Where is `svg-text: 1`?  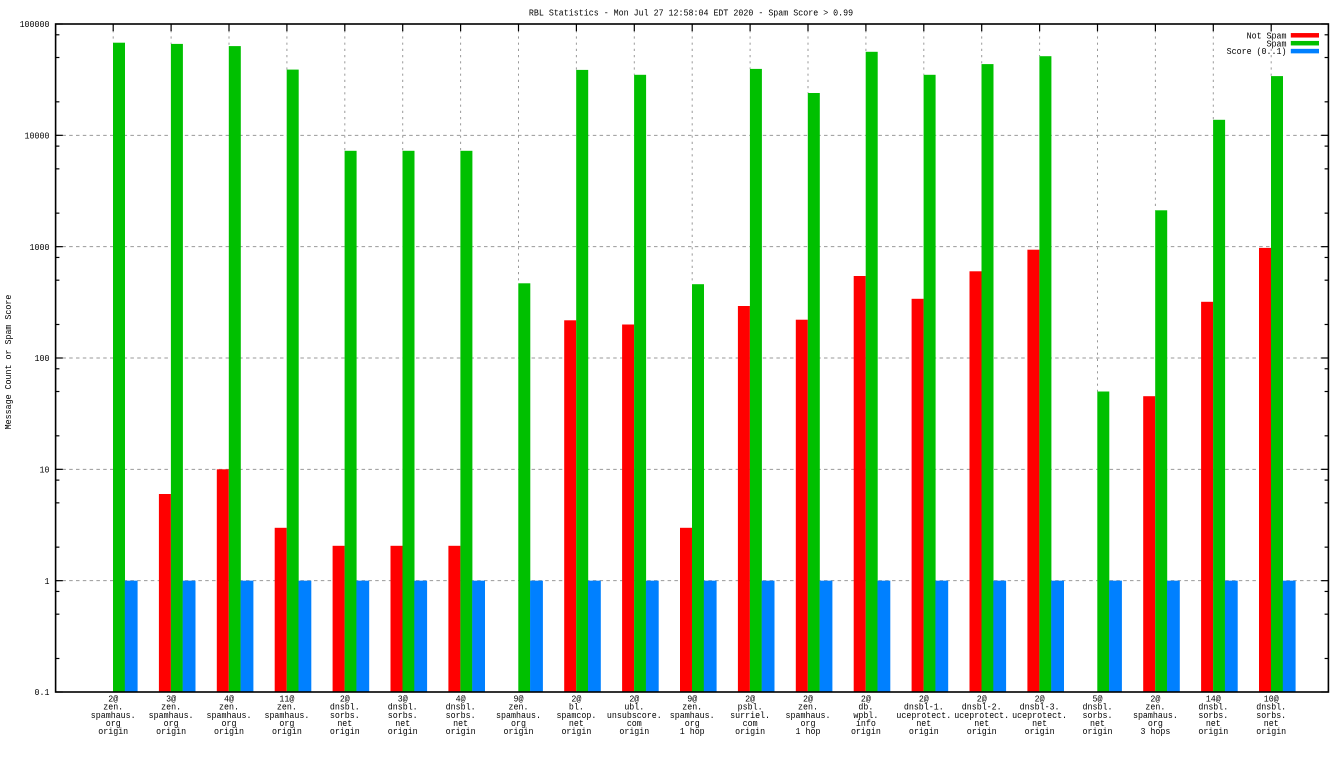 svg-text: 1 is located at coordinates (47, 581).